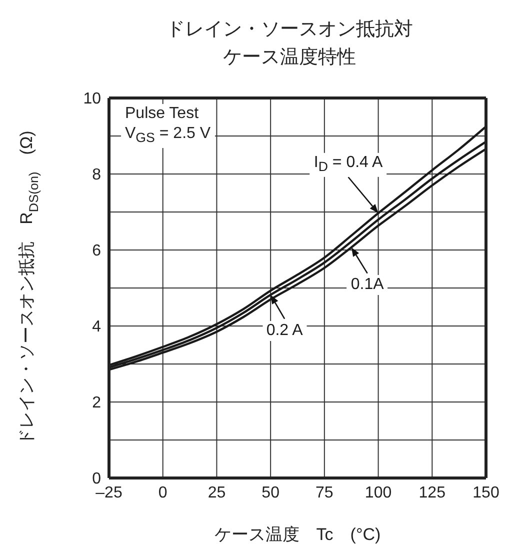 This screenshot has width=509, height=555. I want to click on series-label: I$_{D}$ = 0.4 A, so click(348, 165).